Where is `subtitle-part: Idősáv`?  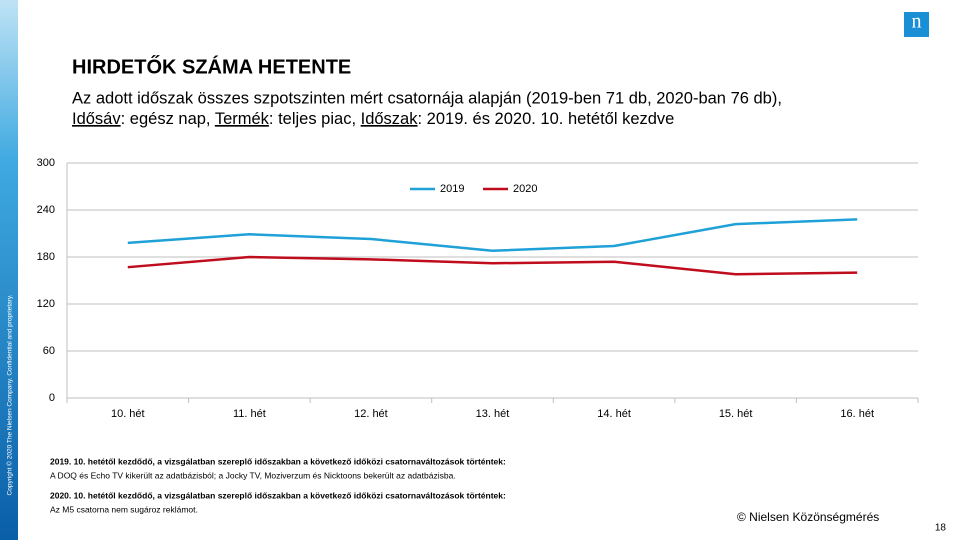
subtitle-part: Idősáv is located at coordinates (96, 119).